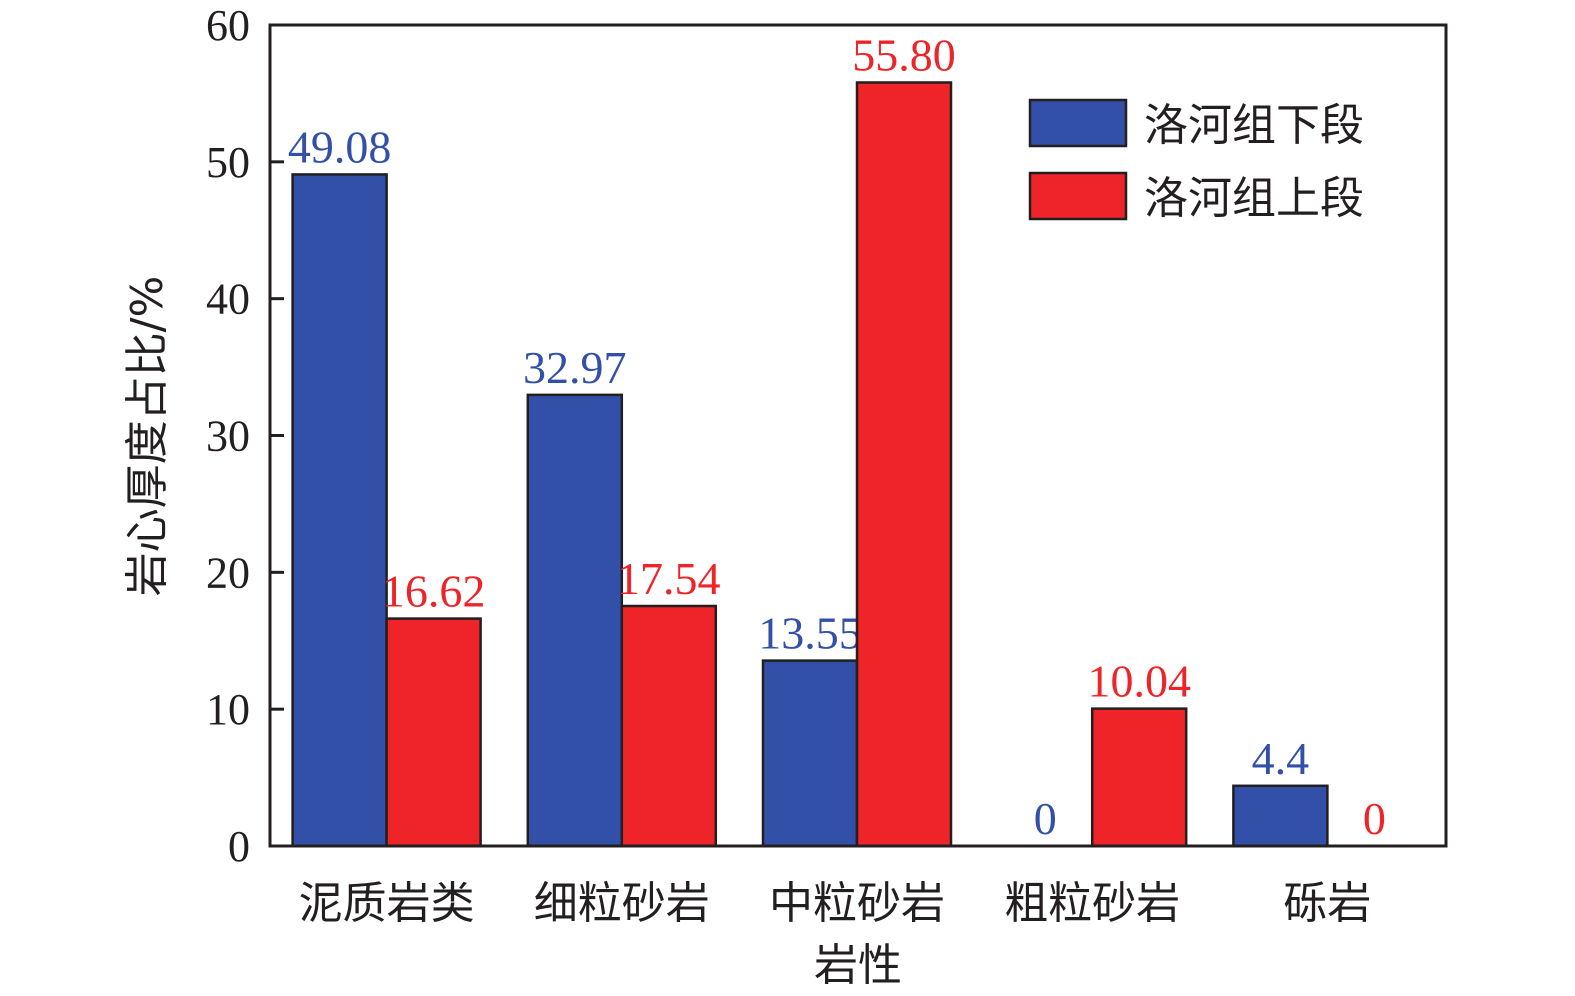  What do you see at coordinates (904, 54) in the screenshot?
I see `data-label: 55.80` at bounding box center [904, 54].